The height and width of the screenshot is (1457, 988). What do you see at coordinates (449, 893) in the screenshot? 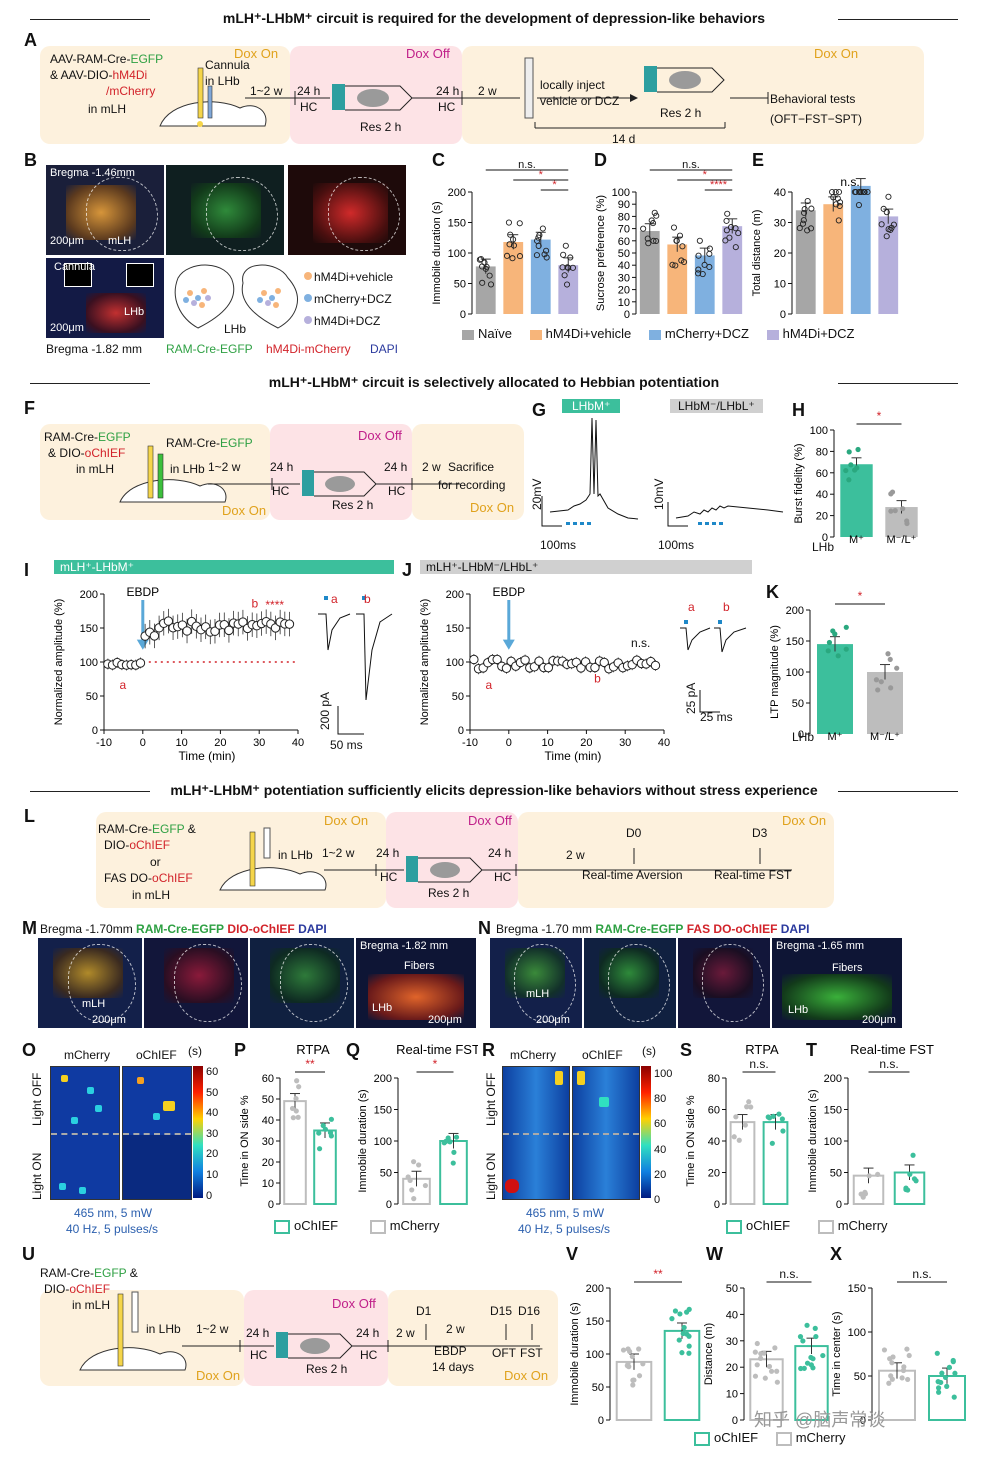
I see `l-res: Res 2 h` at bounding box center [449, 893].